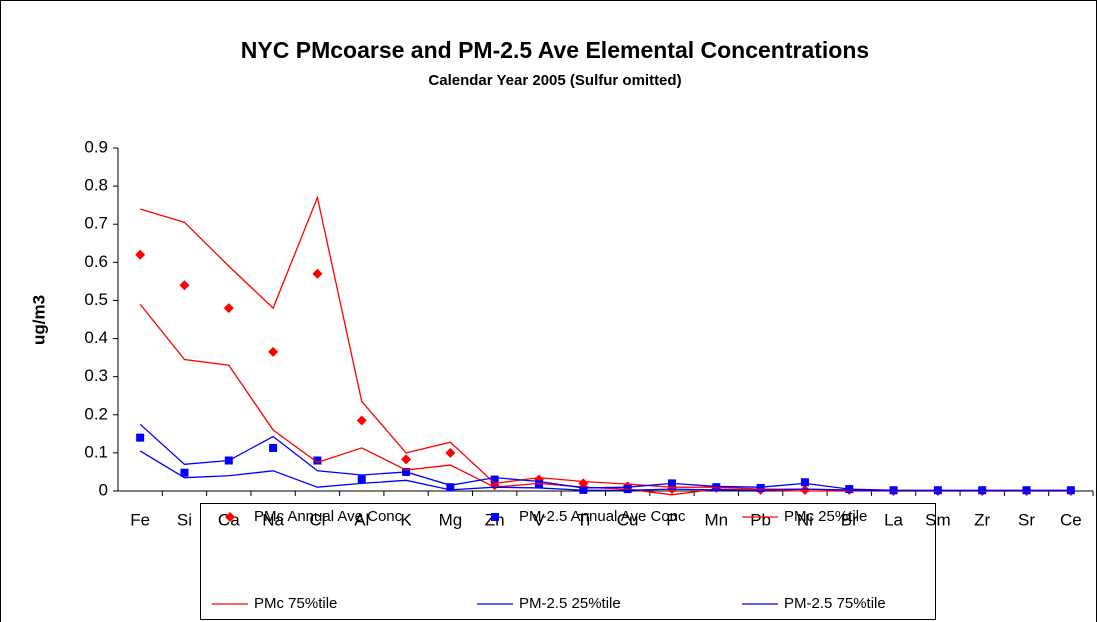  I want to click on x-tick-label: Mg, so click(451, 519).